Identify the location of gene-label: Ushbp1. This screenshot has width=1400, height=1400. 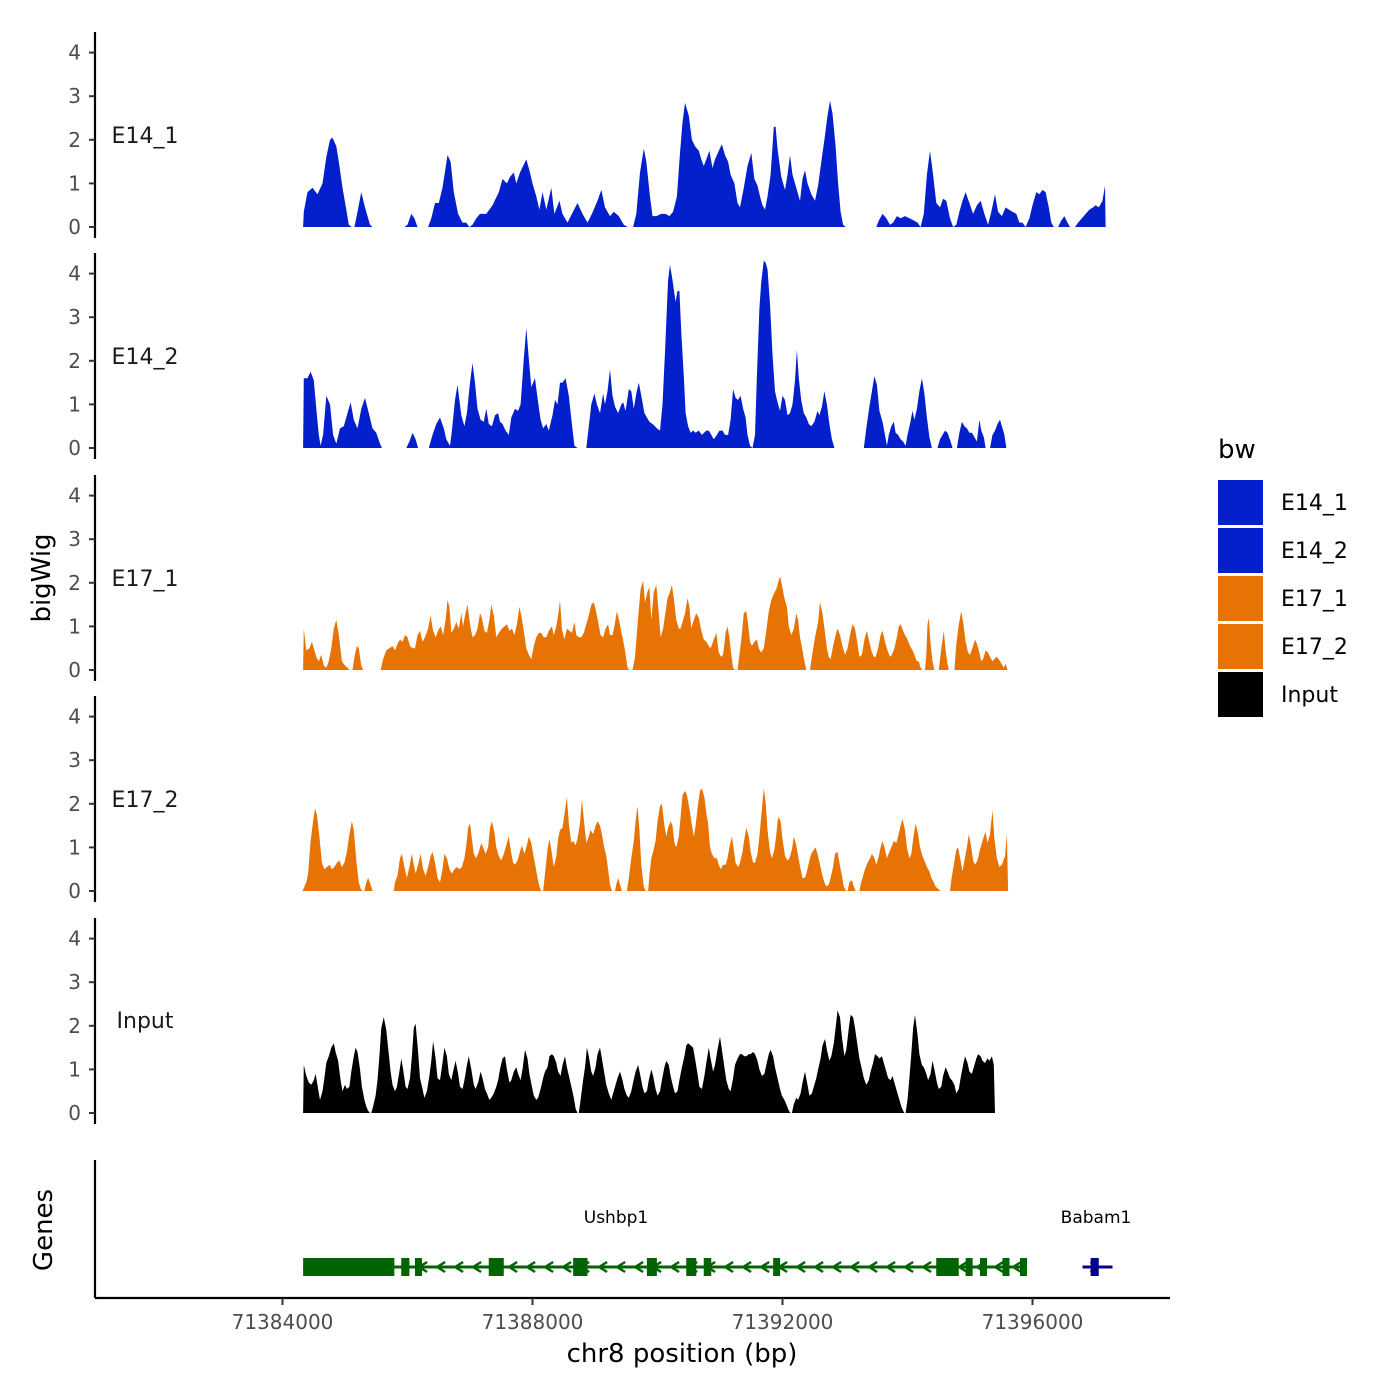
(616, 1218).